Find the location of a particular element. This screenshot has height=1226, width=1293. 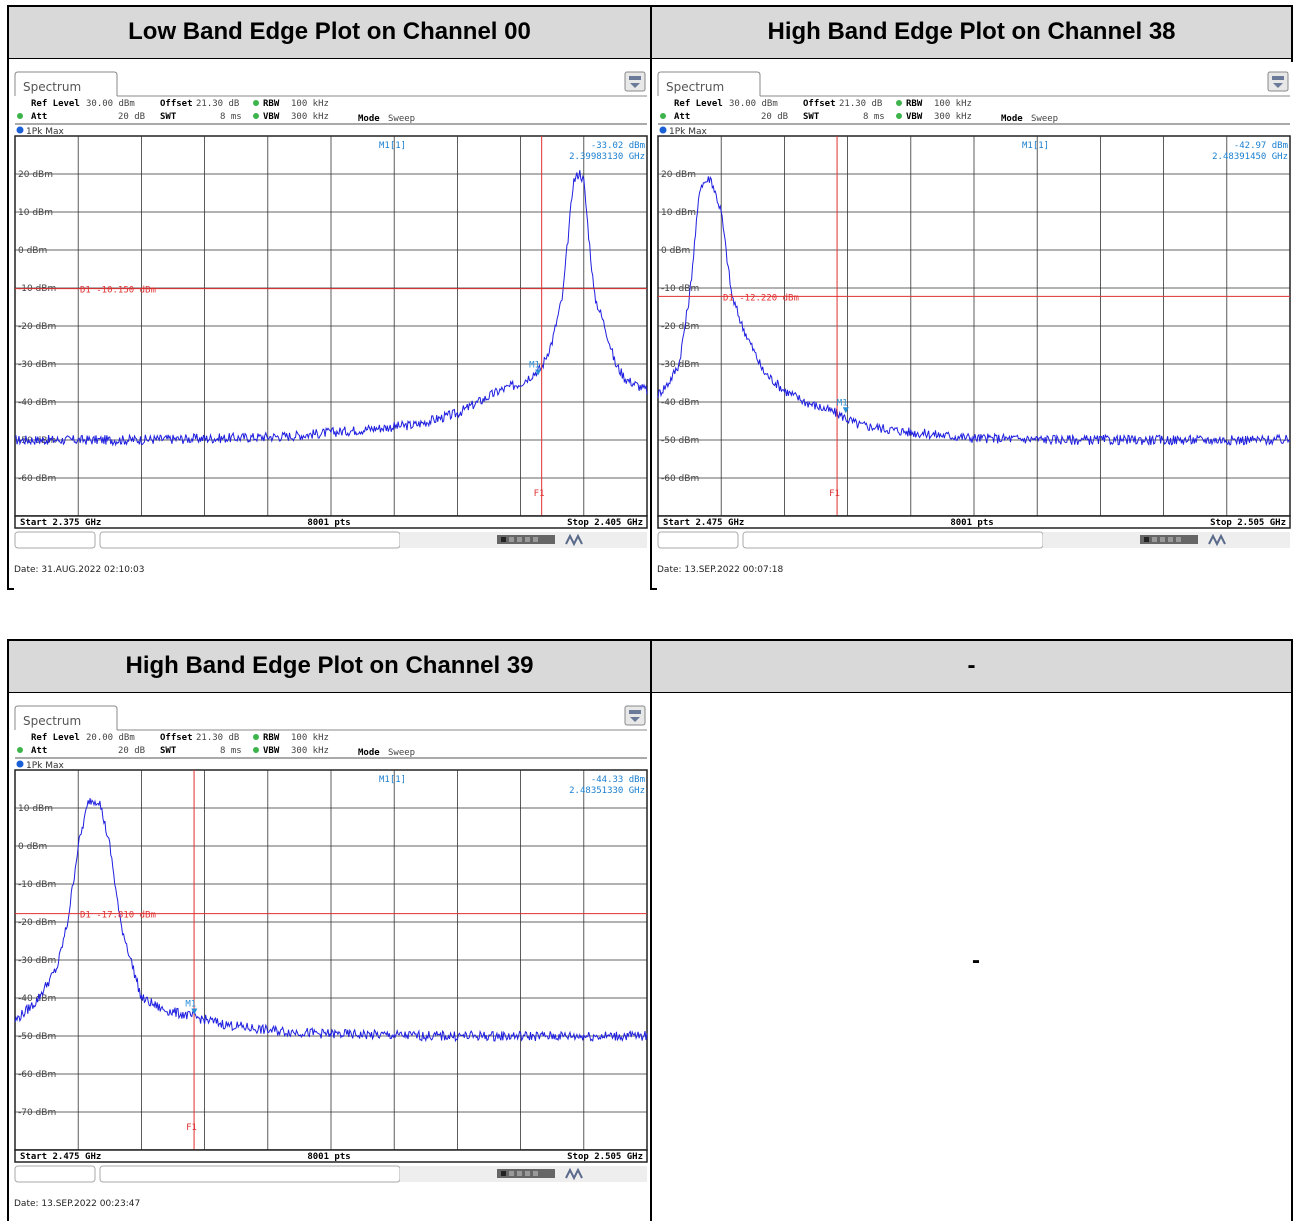

marker-readout-frequency: 2.48391450 GHz is located at coordinates (1250, 157).